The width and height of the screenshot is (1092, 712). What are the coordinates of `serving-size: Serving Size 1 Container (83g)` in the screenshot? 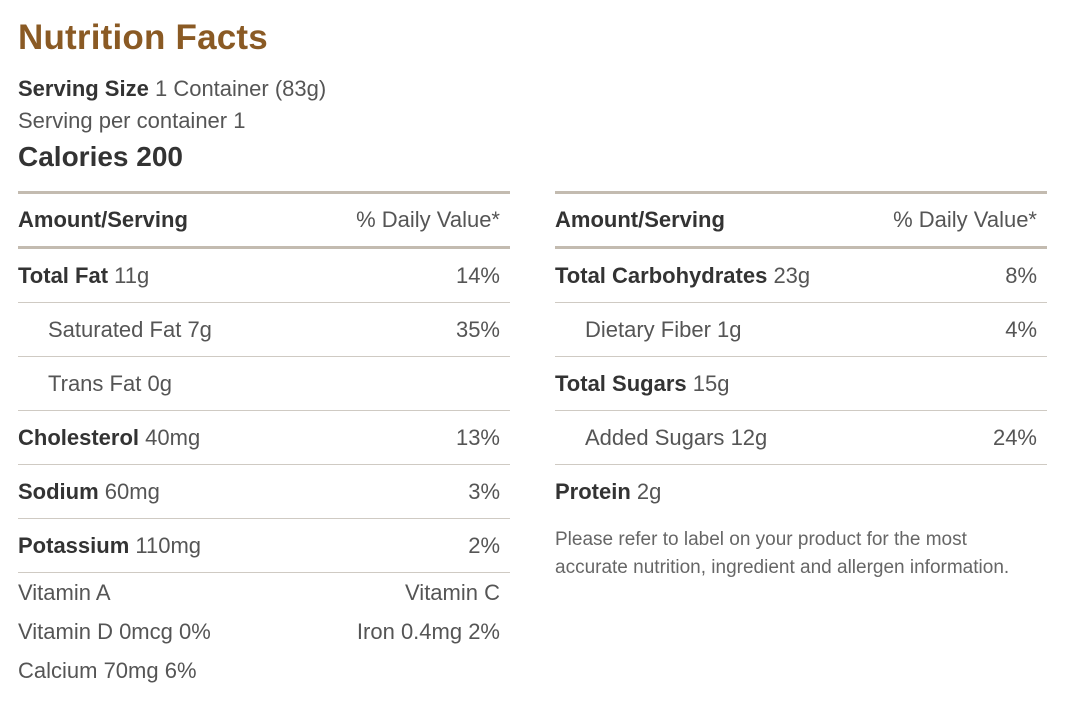 It's located at (172, 89).